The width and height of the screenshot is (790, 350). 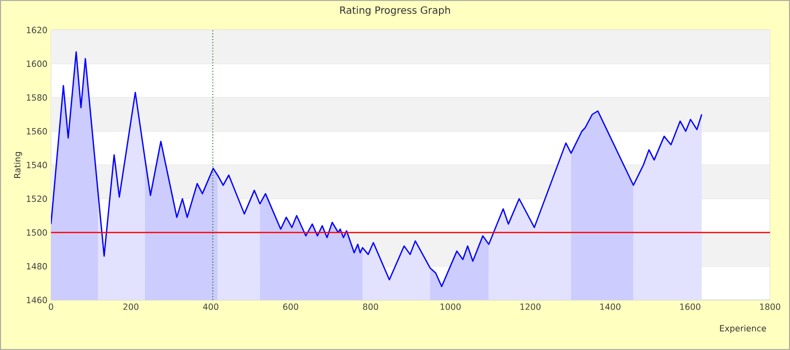 I want to click on y-tick-label: 1600, so click(x=36, y=63).